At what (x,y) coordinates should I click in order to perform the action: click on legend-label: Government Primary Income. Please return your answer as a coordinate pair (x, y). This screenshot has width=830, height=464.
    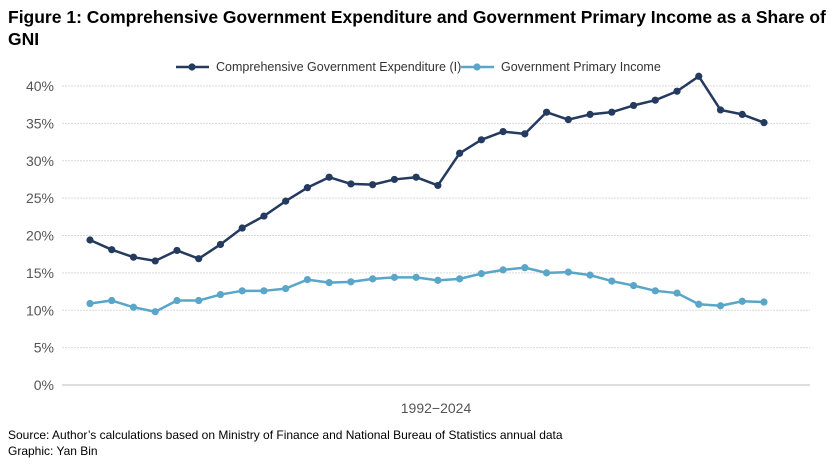
    Looking at the image, I should click on (581, 67).